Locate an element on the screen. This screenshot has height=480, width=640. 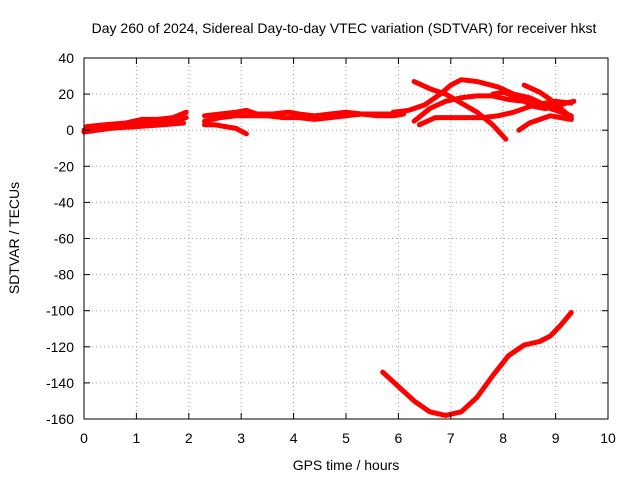
x-tick-label: 4 is located at coordinates (294, 438).